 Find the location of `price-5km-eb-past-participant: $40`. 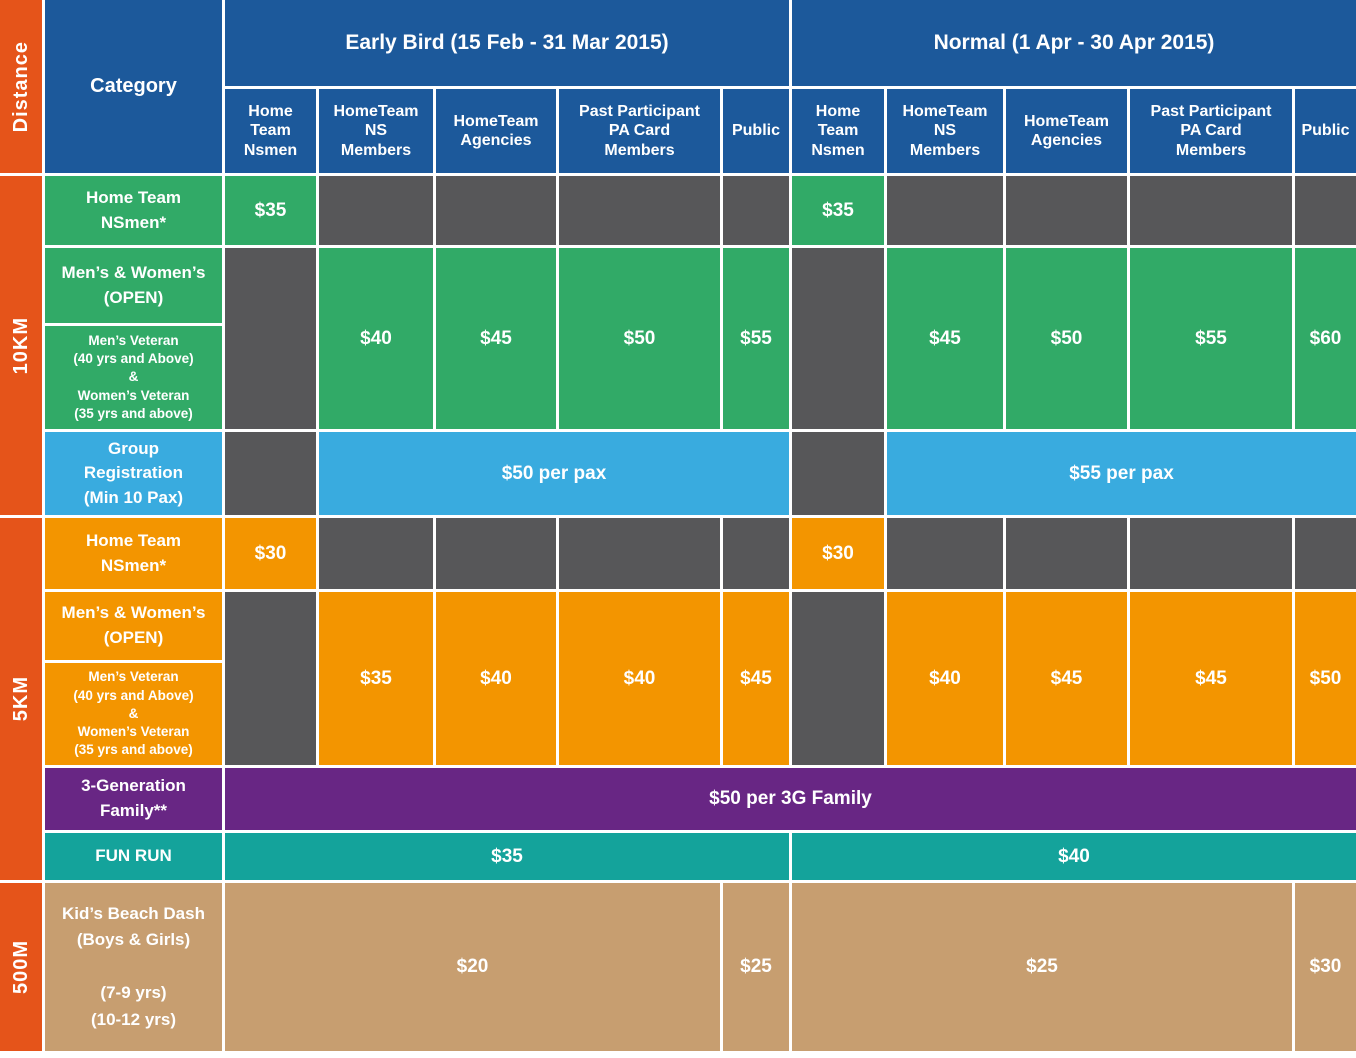

price-5km-eb-past-participant: $40 is located at coordinates (639, 678).